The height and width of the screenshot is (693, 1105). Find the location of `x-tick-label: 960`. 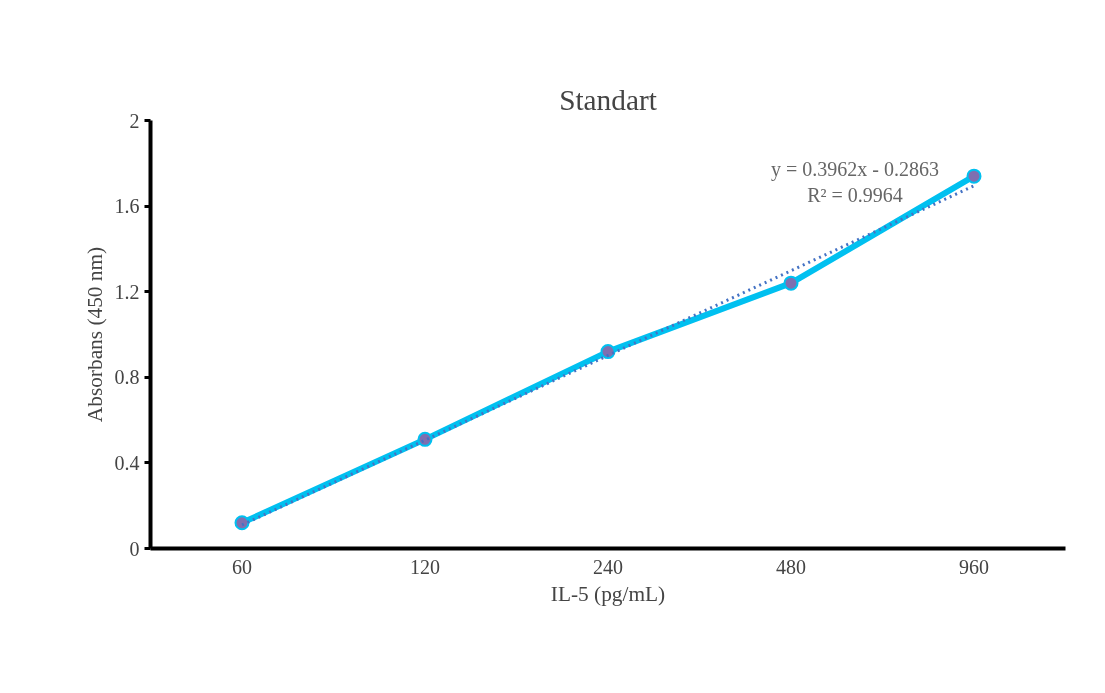

x-tick-label: 960 is located at coordinates (974, 566).